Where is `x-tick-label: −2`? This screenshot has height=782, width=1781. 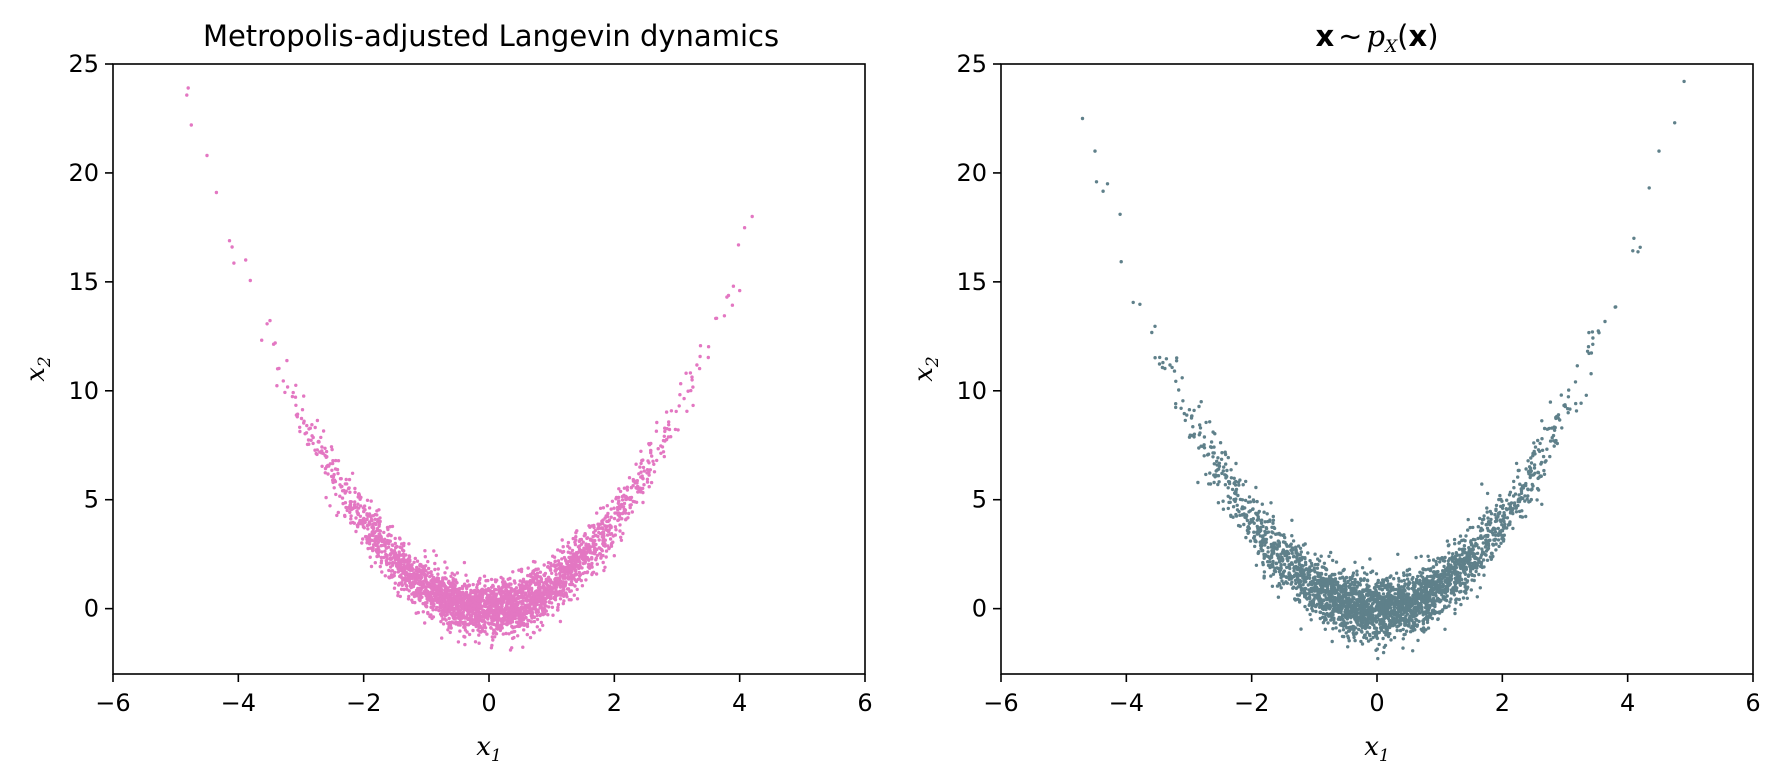
x-tick-label: −2 is located at coordinates (363, 703).